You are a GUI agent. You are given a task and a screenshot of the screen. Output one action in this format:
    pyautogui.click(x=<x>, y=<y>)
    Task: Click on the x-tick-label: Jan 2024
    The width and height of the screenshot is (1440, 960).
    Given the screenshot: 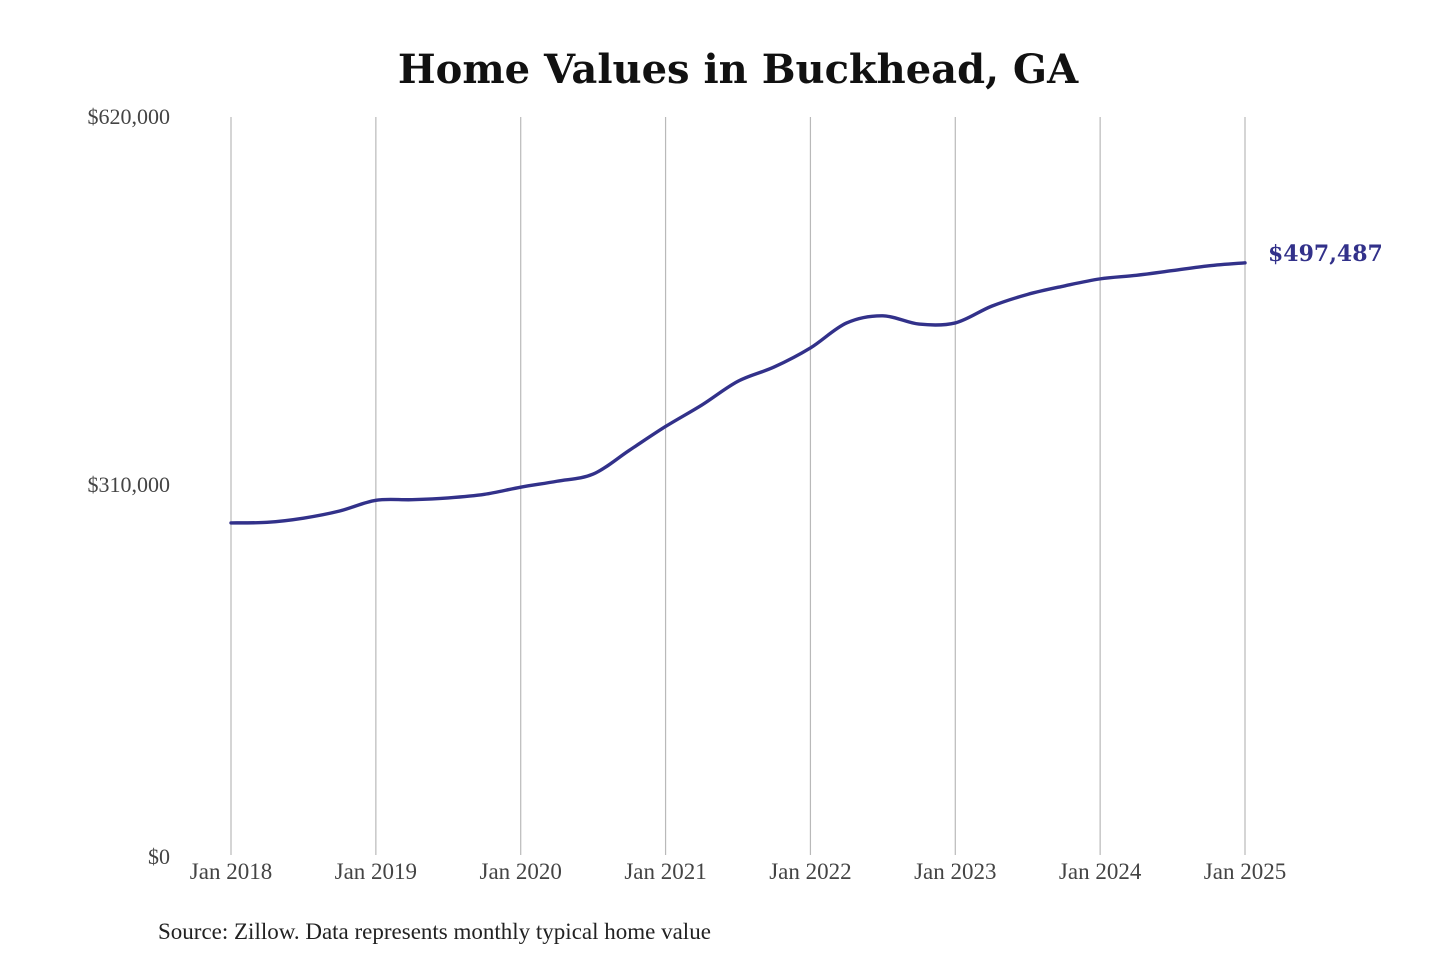 What is the action you would take?
    pyautogui.click(x=1100, y=871)
    